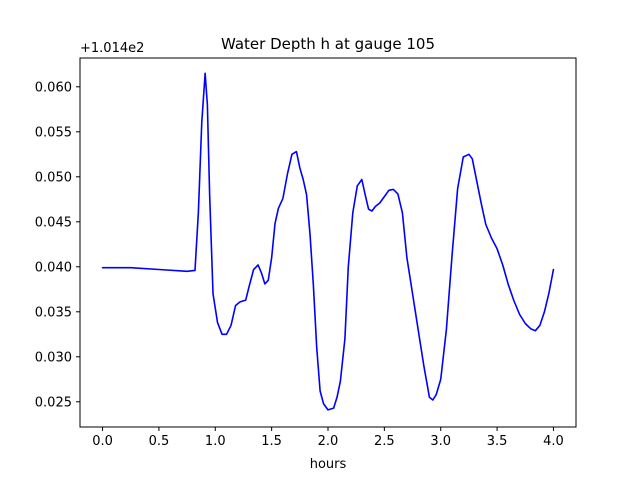 This screenshot has width=640, height=480. What do you see at coordinates (53, 267) in the screenshot?
I see `y-tick-label: 0.040` at bounding box center [53, 267].